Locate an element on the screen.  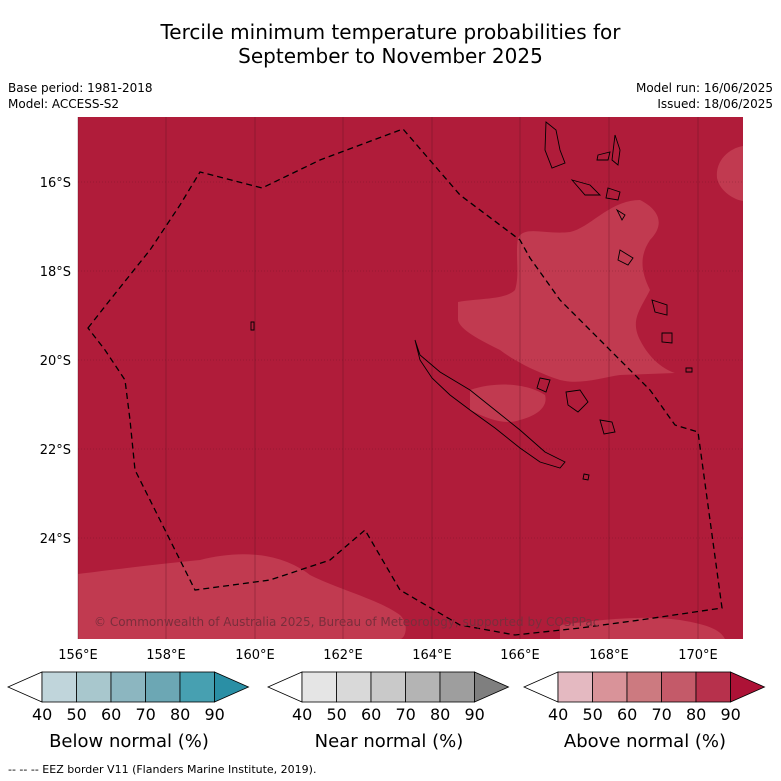
island-chesterfield is located at coordinates (252, 326).